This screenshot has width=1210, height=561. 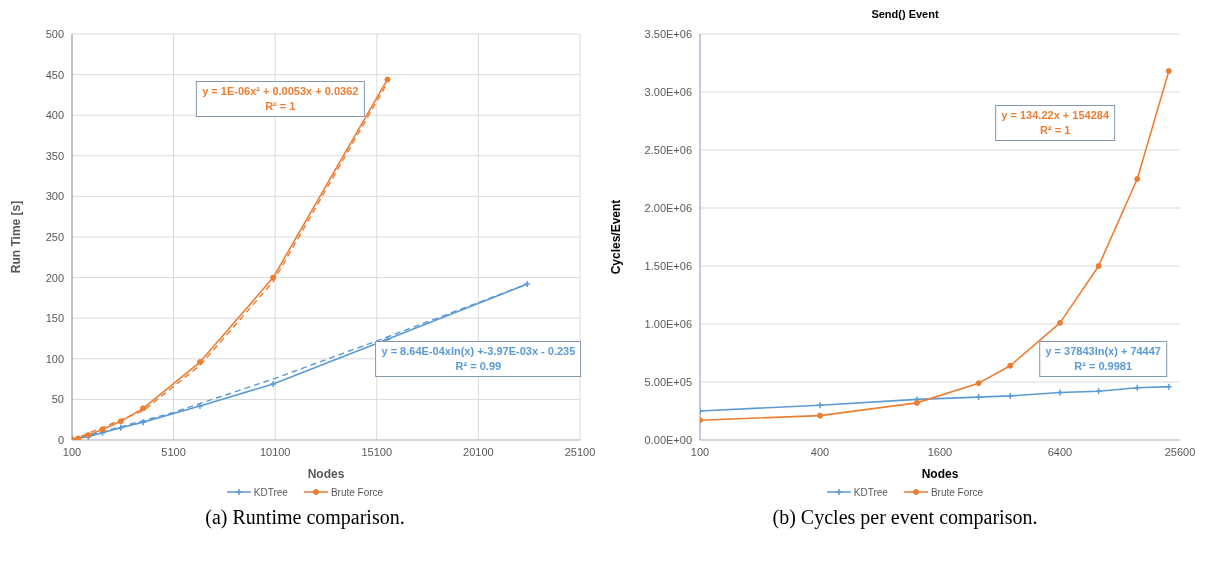 I want to click on y-tick-label: 0, so click(x=60, y=439).